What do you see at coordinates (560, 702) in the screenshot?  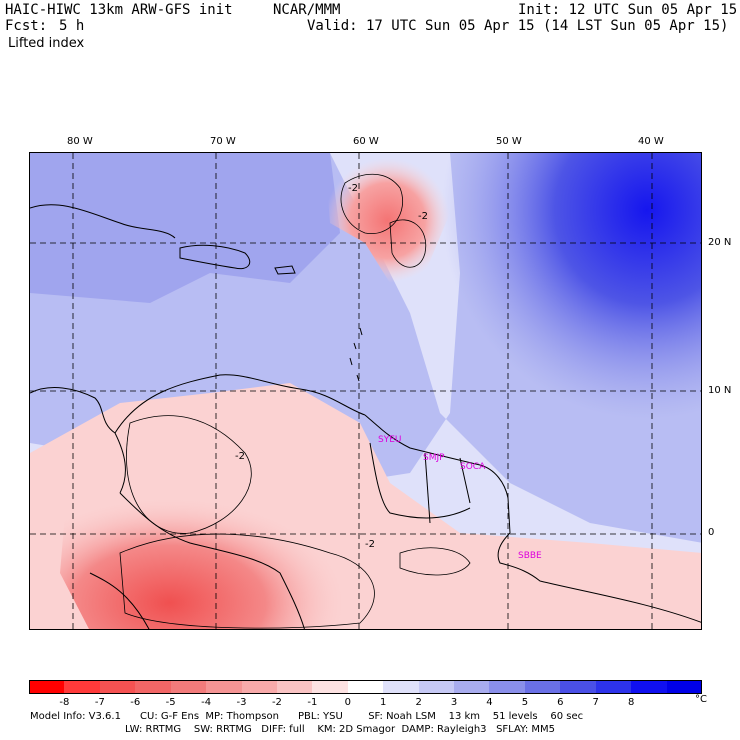 I see `colorbar-tick-label: 6` at bounding box center [560, 702].